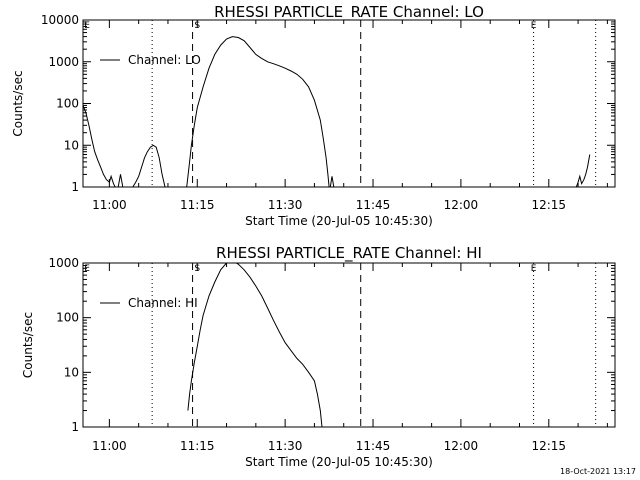 Image resolution: width=640 pixels, height=480 pixels. Describe the element at coordinates (598, 471) in the screenshot. I see `footer-timestamp: 18-Oct-2021 13:17` at that location.